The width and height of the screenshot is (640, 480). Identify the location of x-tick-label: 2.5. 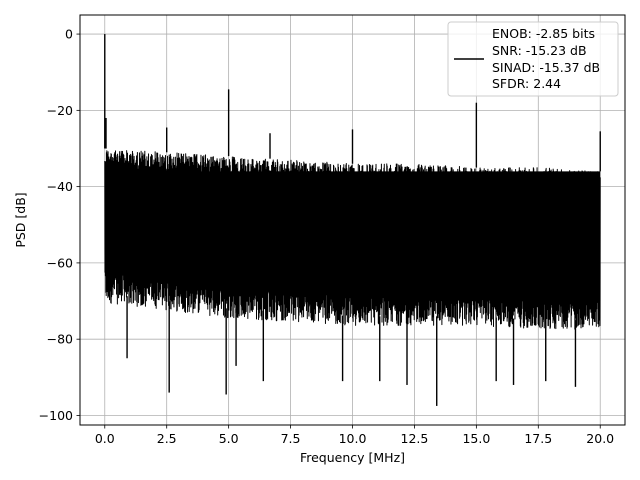
(167, 438).